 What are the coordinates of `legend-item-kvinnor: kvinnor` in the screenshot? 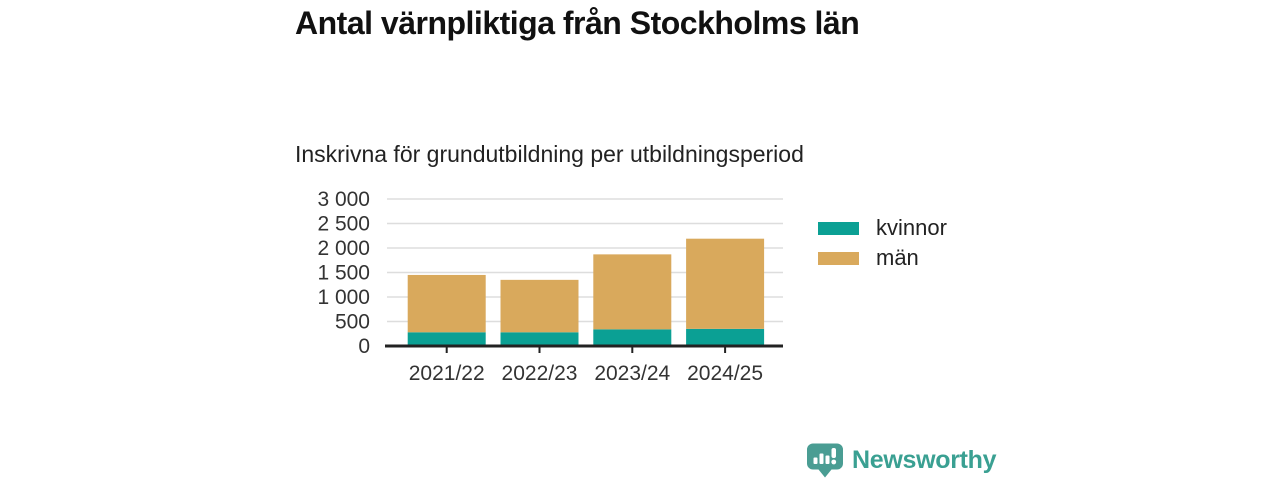 It's located at (882, 228).